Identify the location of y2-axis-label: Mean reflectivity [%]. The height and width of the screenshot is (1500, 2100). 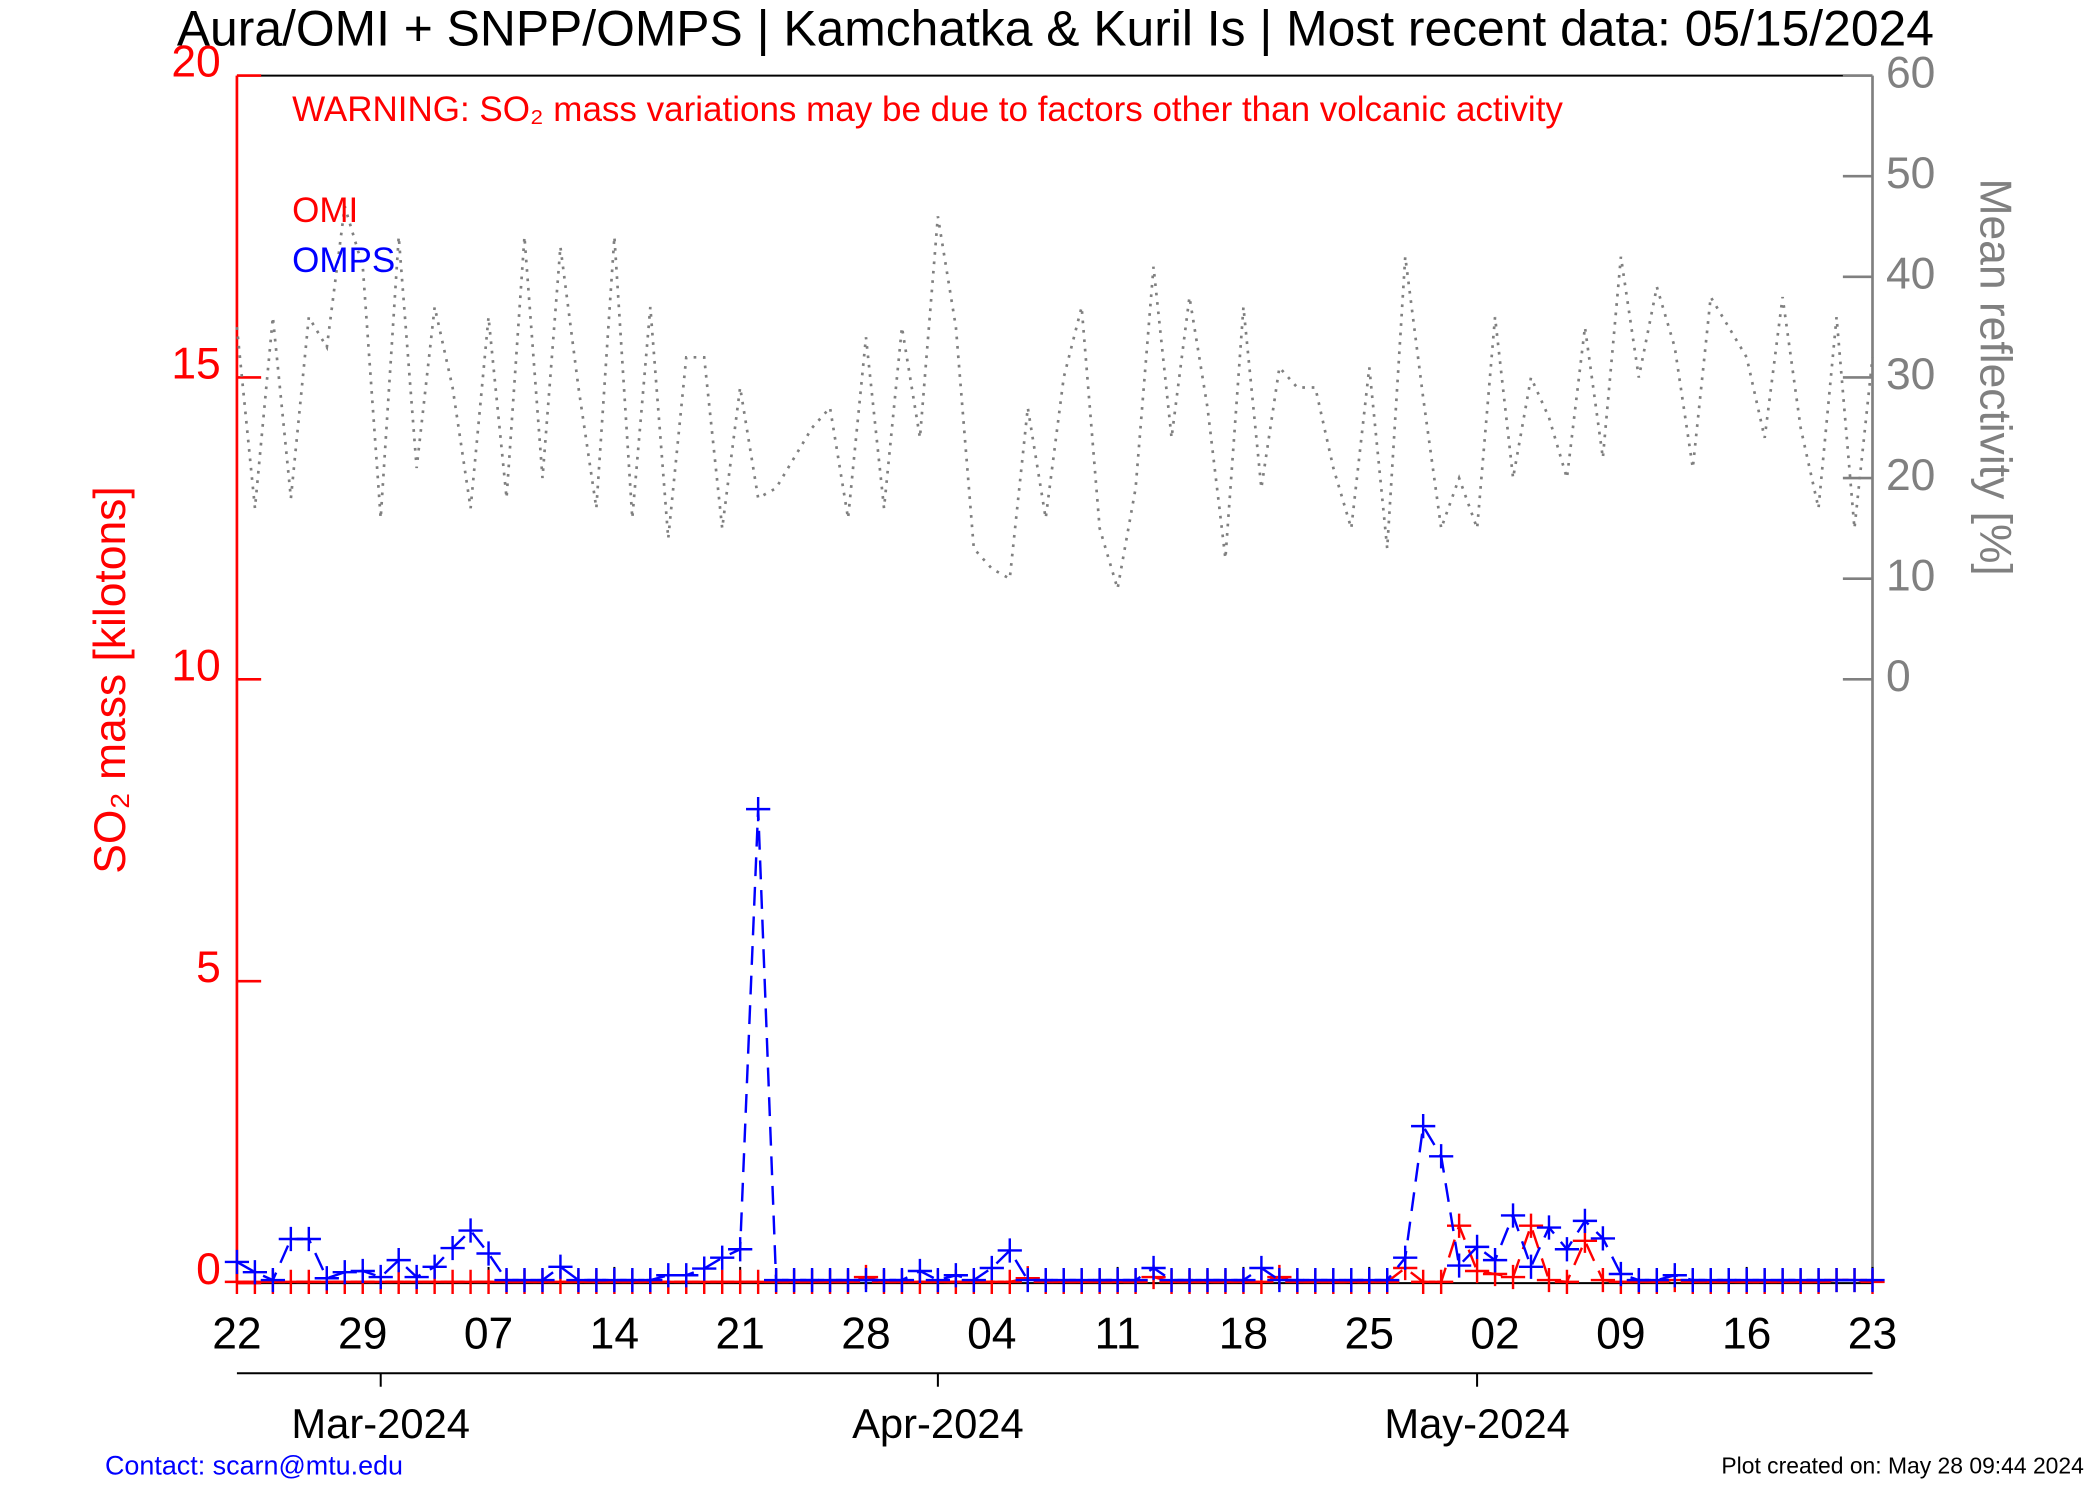
(1995, 376).